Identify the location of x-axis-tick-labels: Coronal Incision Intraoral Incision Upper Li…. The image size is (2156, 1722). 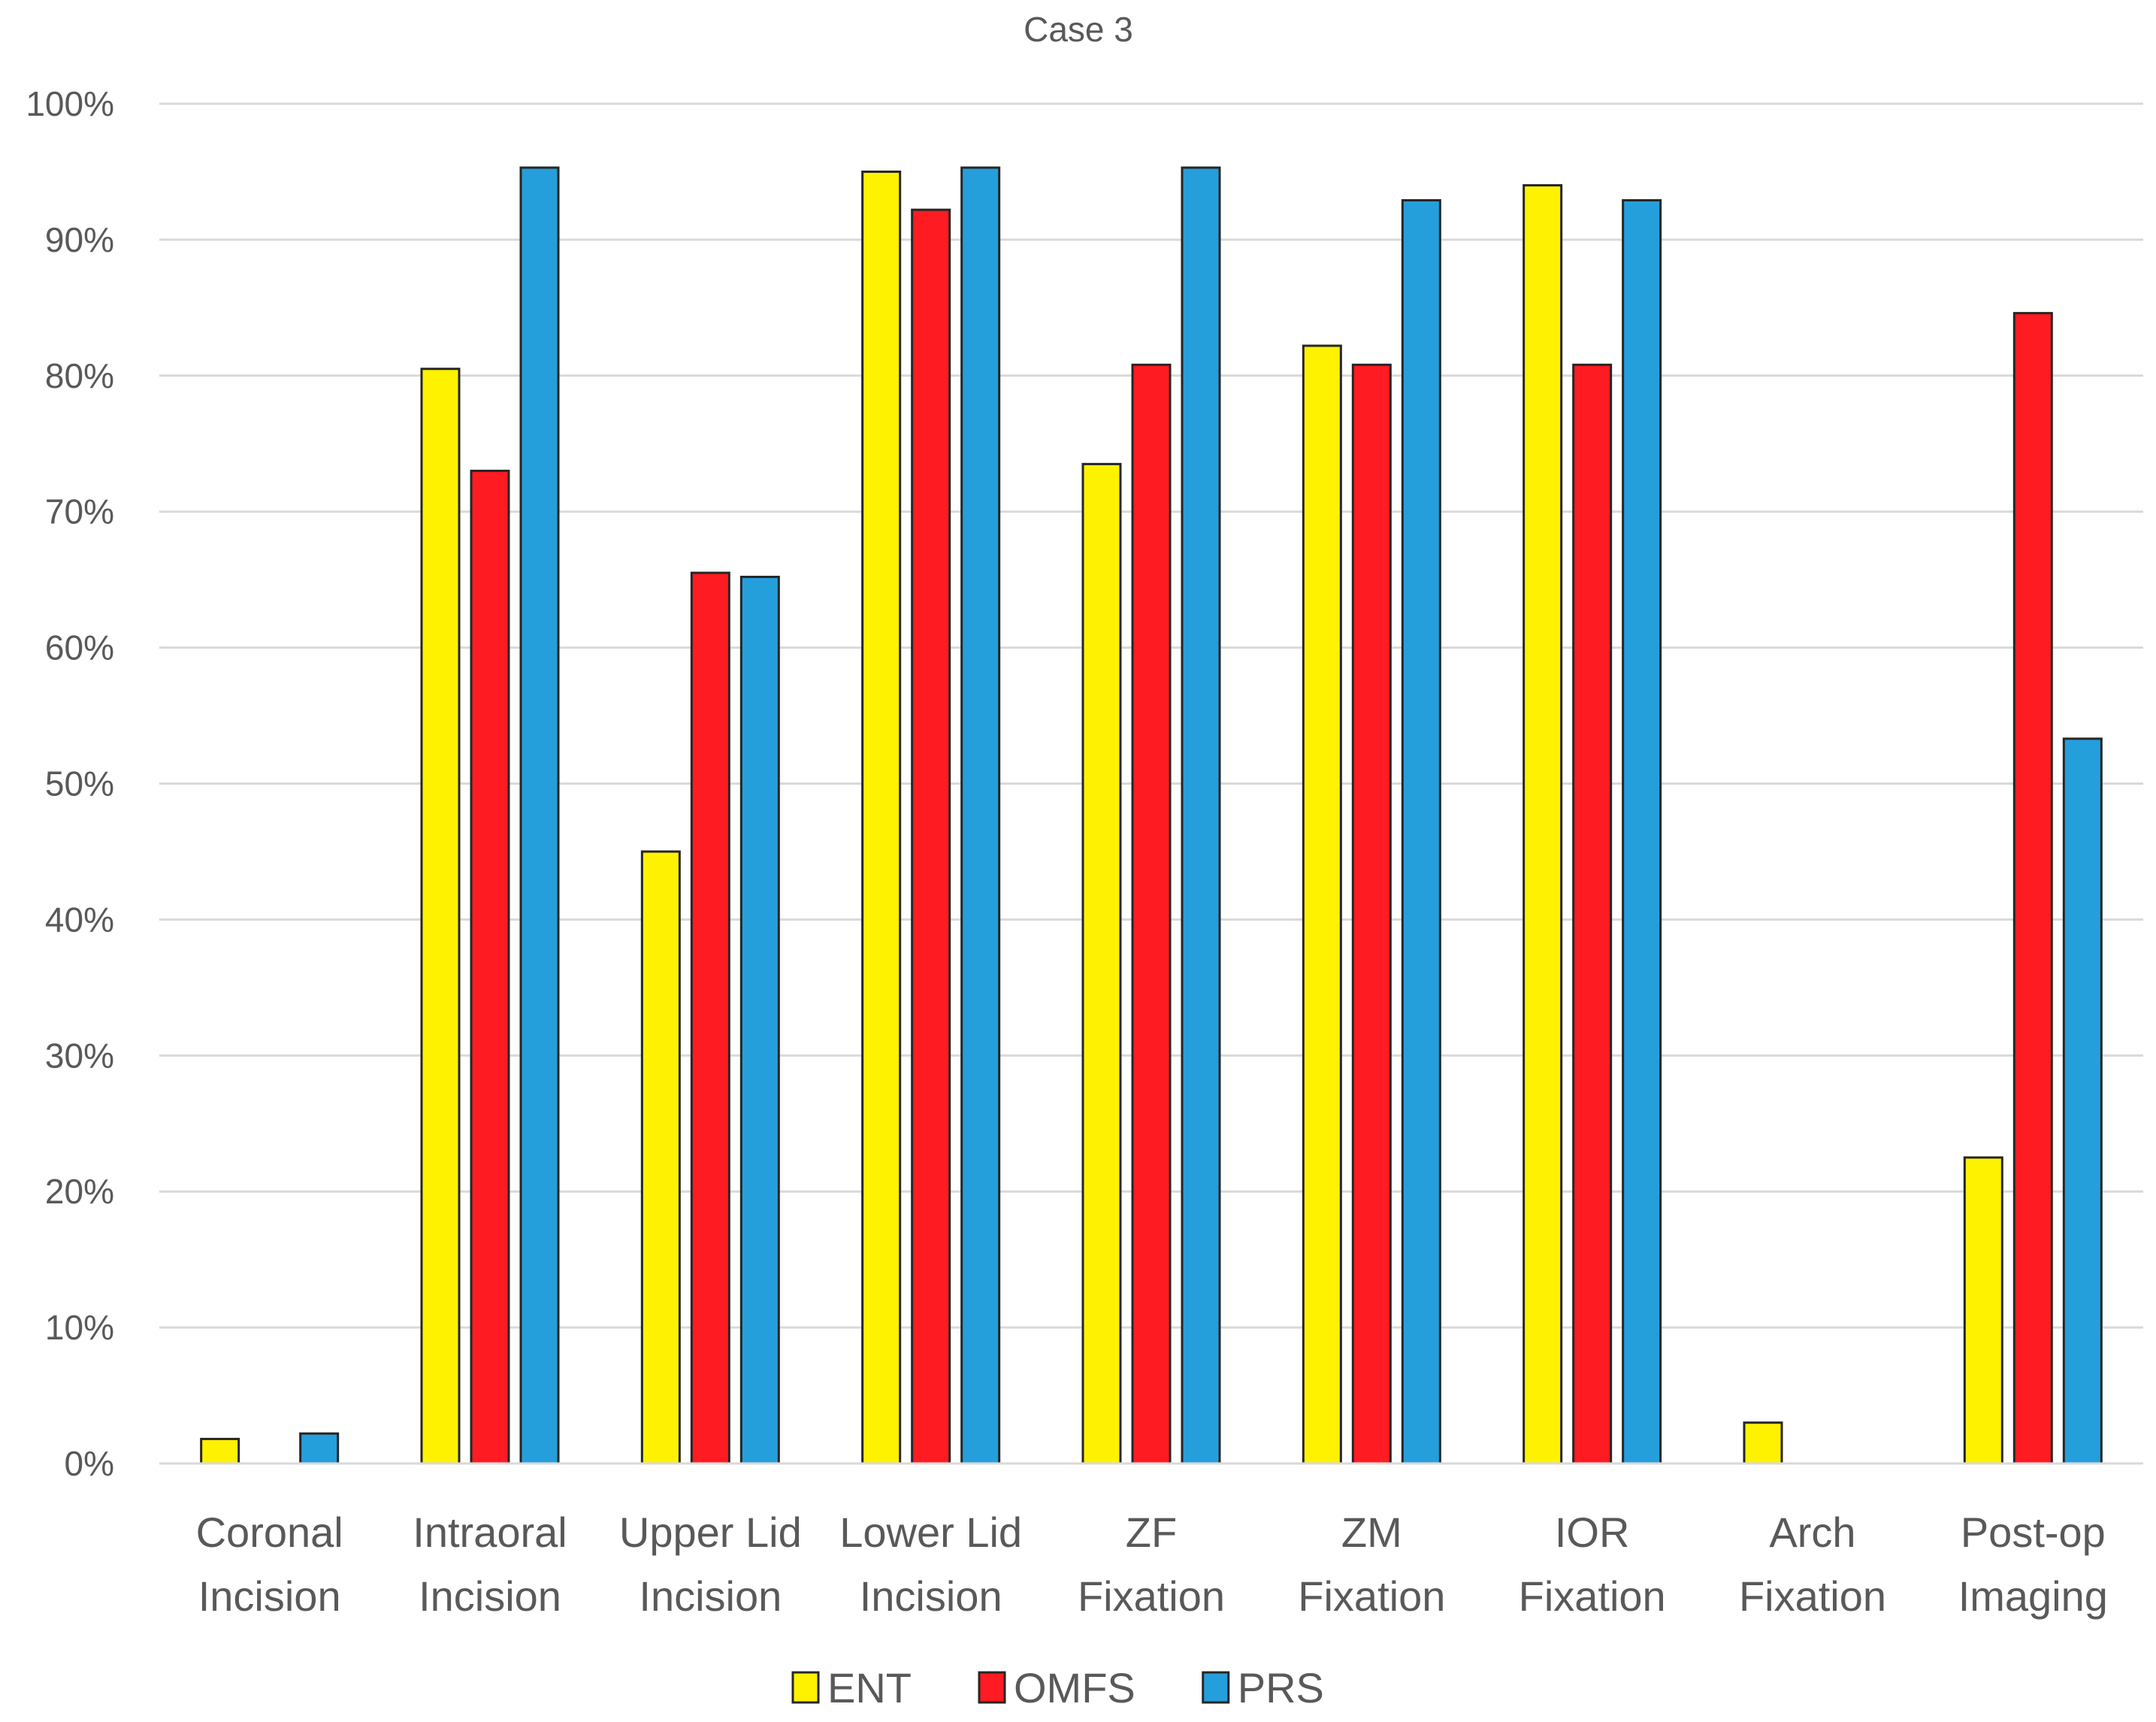
(1152, 1565).